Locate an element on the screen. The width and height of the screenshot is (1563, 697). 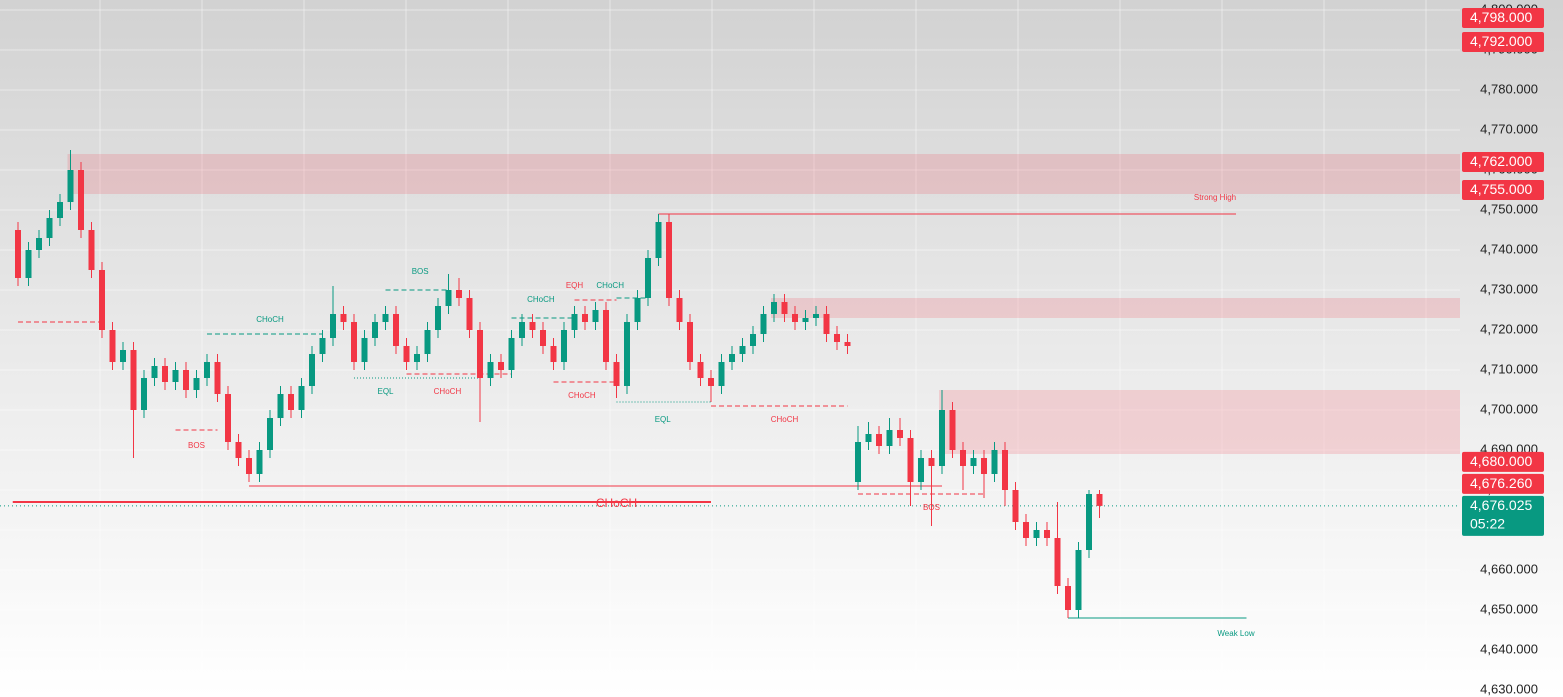
annotation: EQL is located at coordinates (663, 419).